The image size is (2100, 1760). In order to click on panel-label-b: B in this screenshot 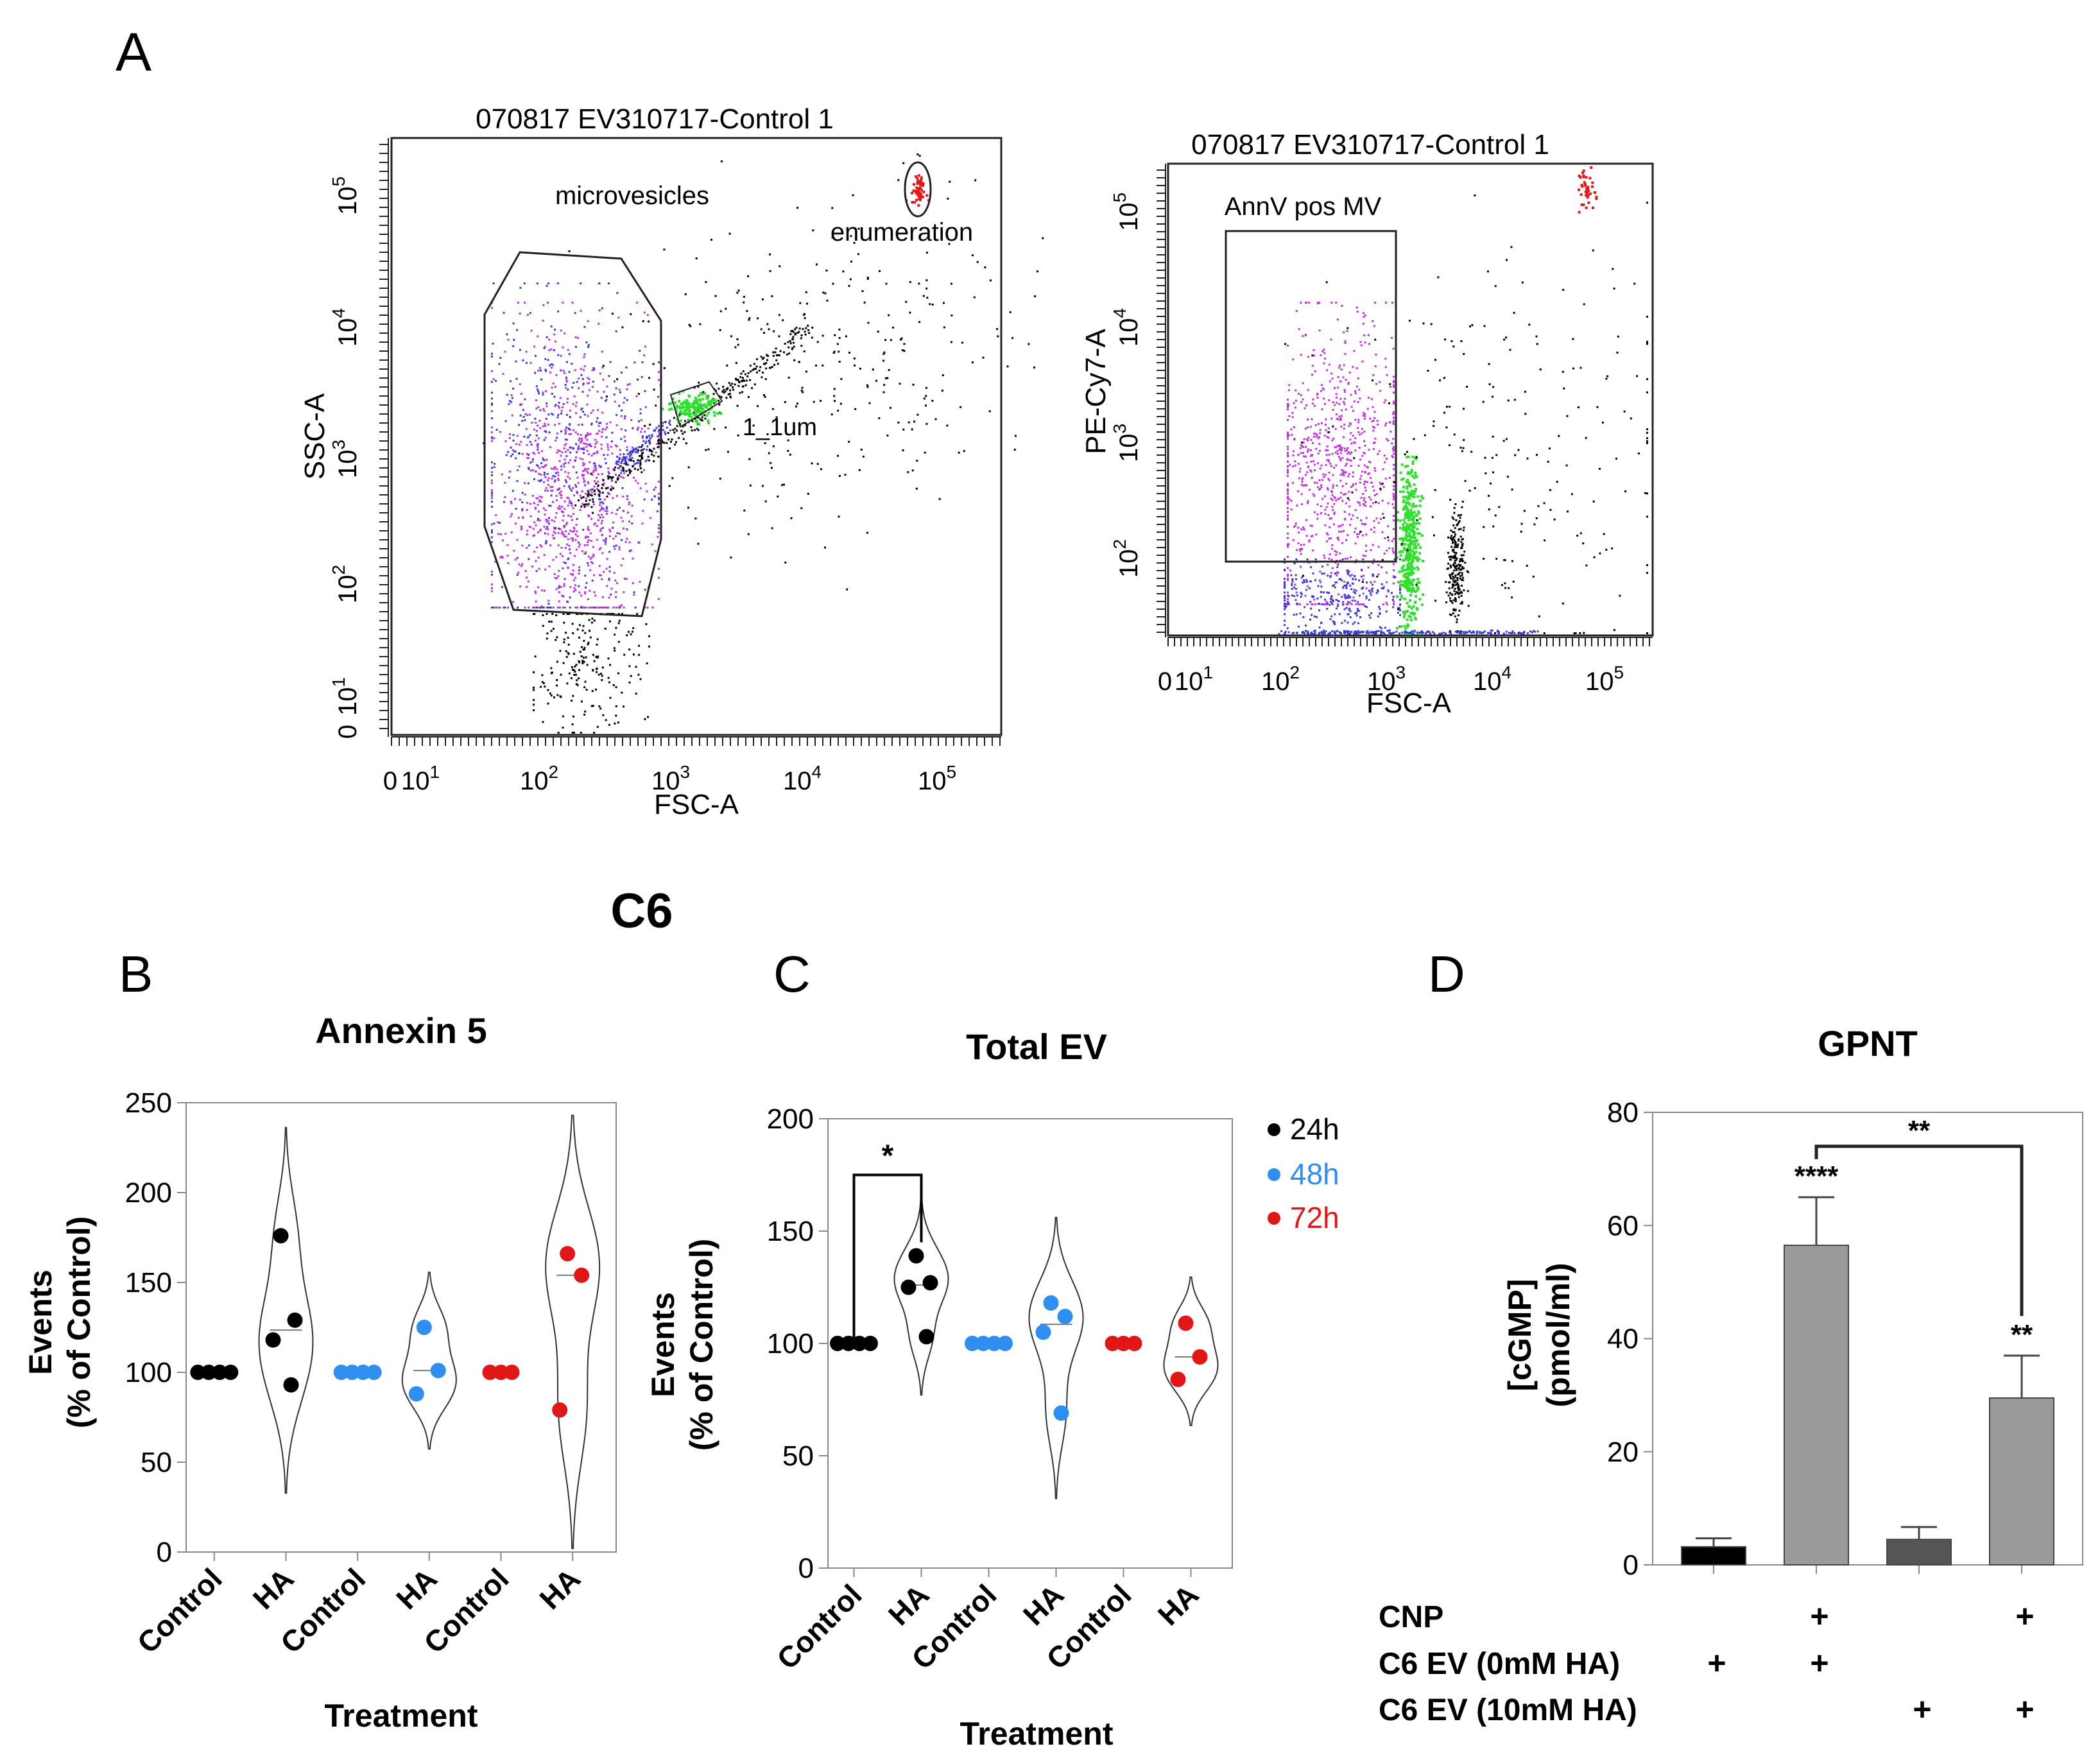, I will do `click(136, 974)`.